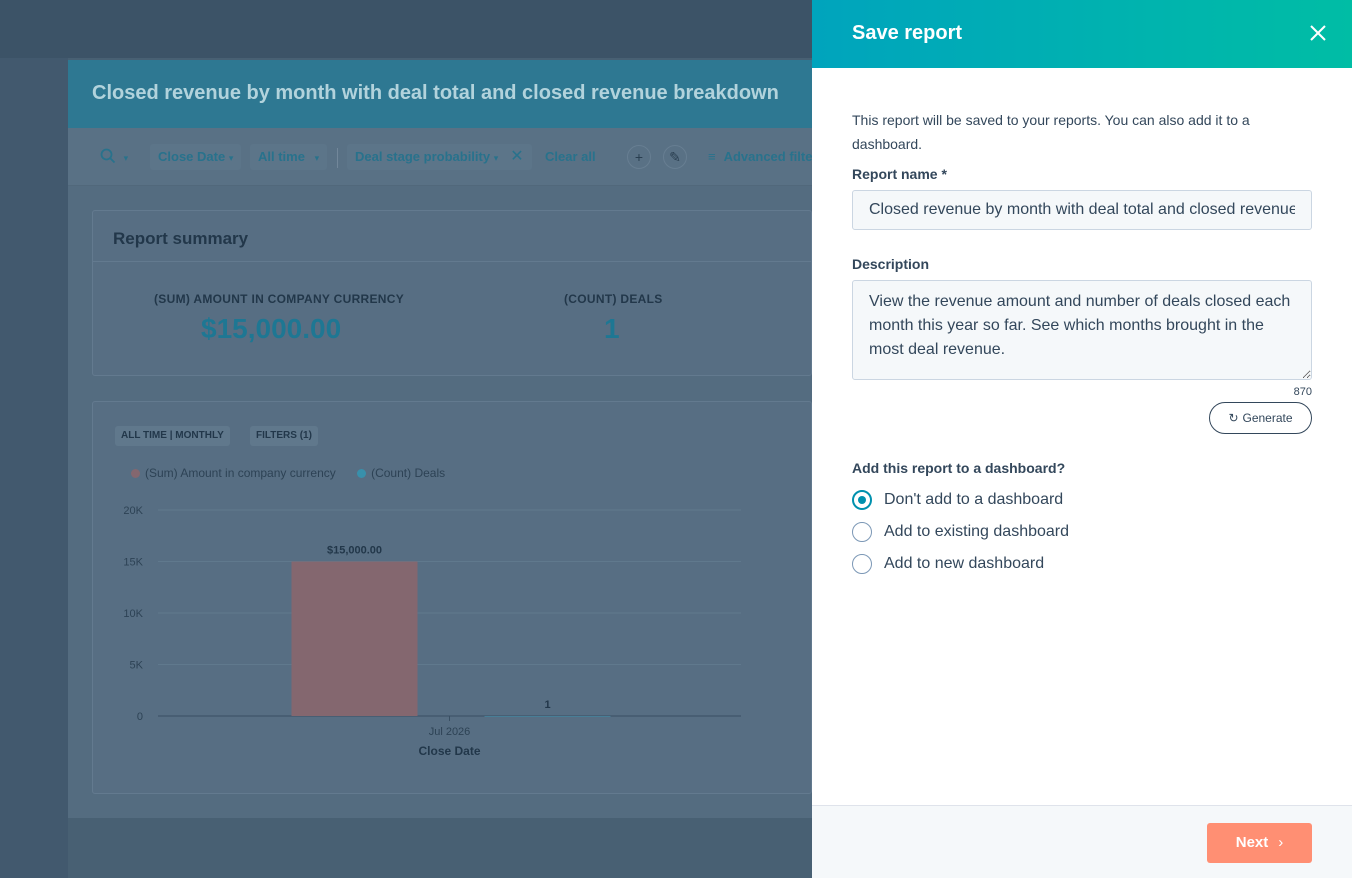 The width and height of the screenshot is (1352, 878). What do you see at coordinates (517, 156) in the screenshot?
I see `close-icon: ✕` at bounding box center [517, 156].